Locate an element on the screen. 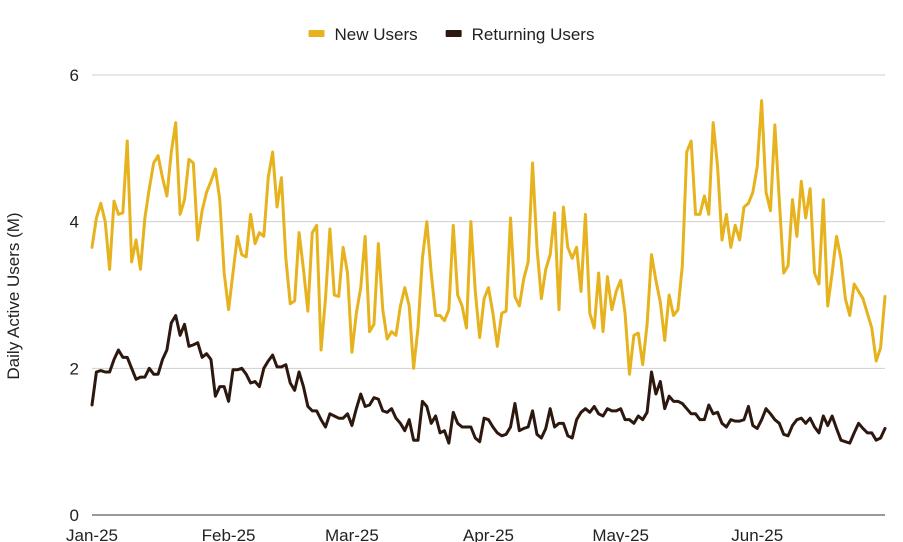  y-tick-label: 4 is located at coordinates (74, 222).